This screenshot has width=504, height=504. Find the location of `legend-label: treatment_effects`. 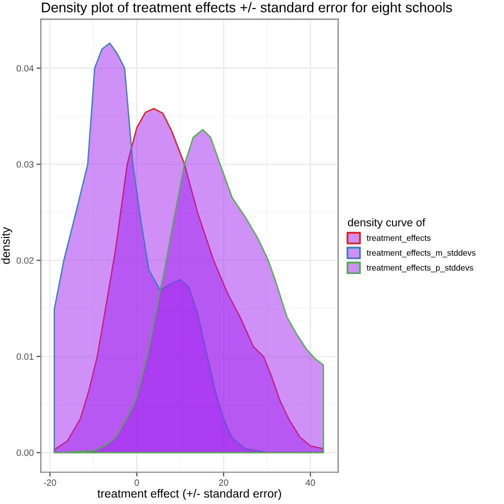

legend-label: treatment_effects is located at coordinates (398, 238).